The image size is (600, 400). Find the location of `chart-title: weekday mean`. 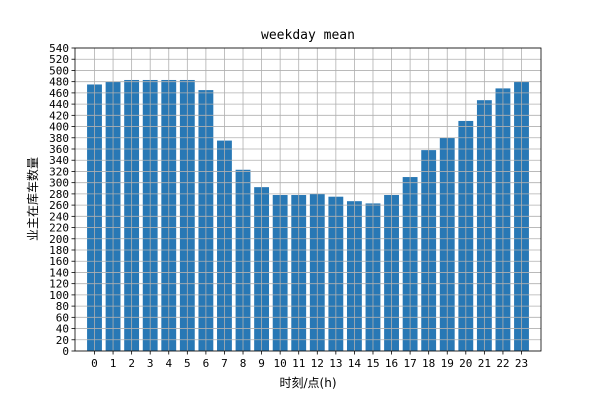

chart-title: weekday mean is located at coordinates (308, 35).